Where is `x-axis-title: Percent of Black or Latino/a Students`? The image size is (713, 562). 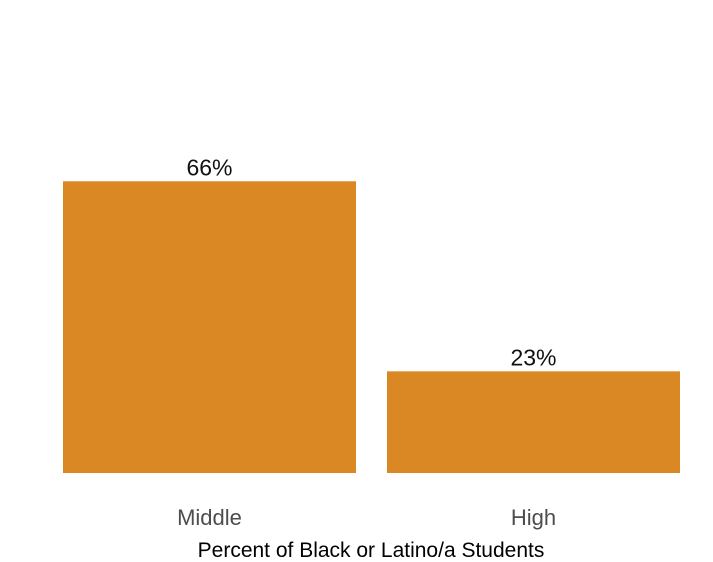 x-axis-title: Percent of Black or Latino/a Students is located at coordinates (371, 550).